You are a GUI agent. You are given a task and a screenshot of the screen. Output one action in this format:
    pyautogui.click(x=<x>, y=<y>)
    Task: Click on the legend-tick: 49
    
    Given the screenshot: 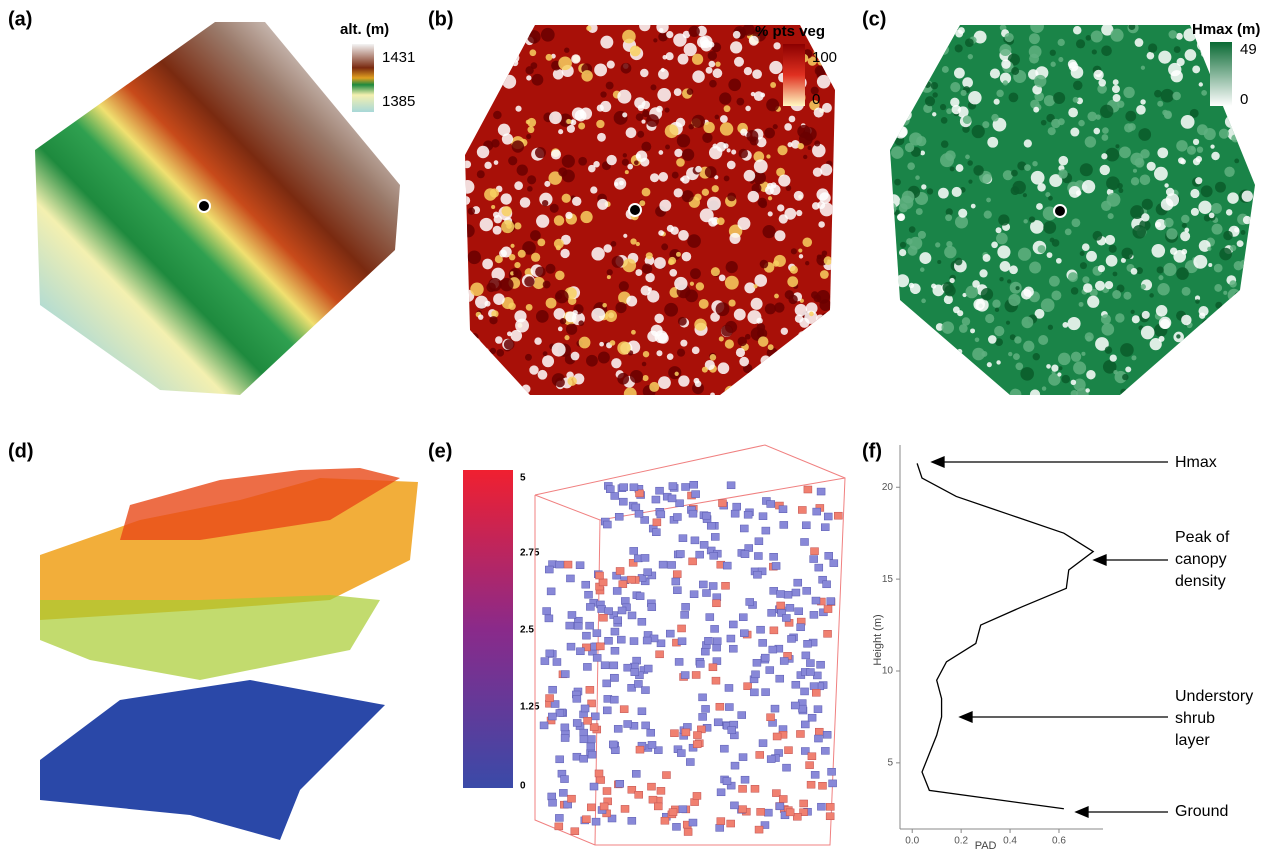 What is the action you would take?
    pyautogui.click(x=1248, y=49)
    